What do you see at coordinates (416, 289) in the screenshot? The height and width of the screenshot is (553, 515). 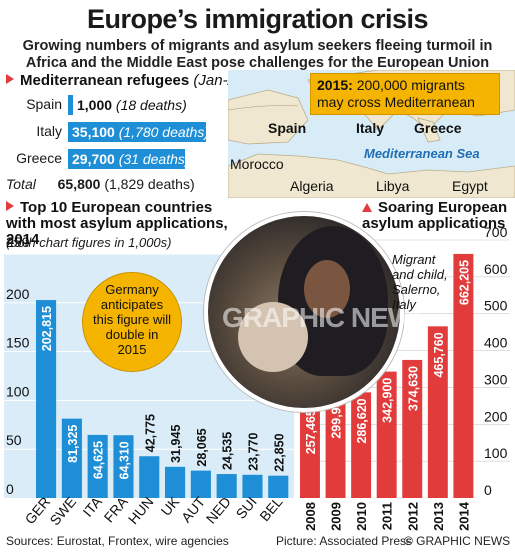 I see `photo-caption-3: Salerno,` at bounding box center [416, 289].